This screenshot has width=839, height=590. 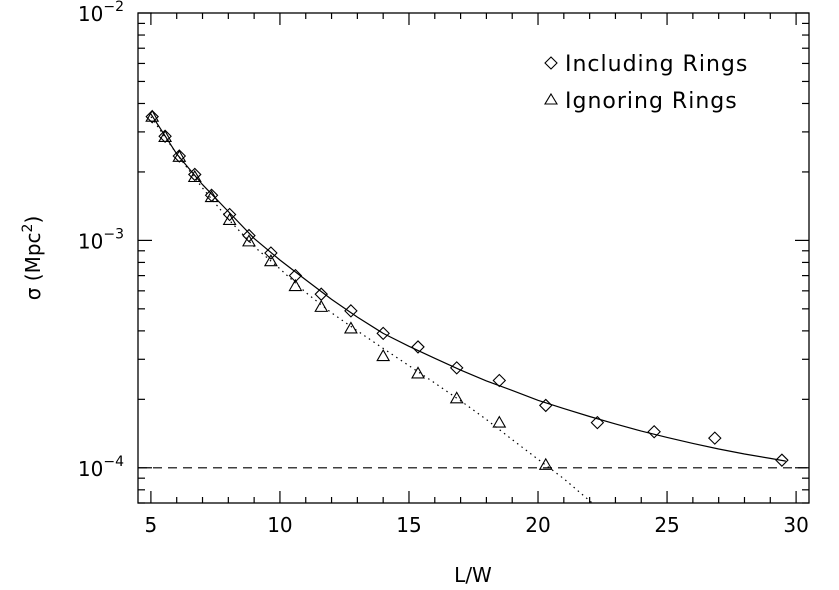 What do you see at coordinates (473, 575) in the screenshot?
I see `x-axis-title: L/W` at bounding box center [473, 575].